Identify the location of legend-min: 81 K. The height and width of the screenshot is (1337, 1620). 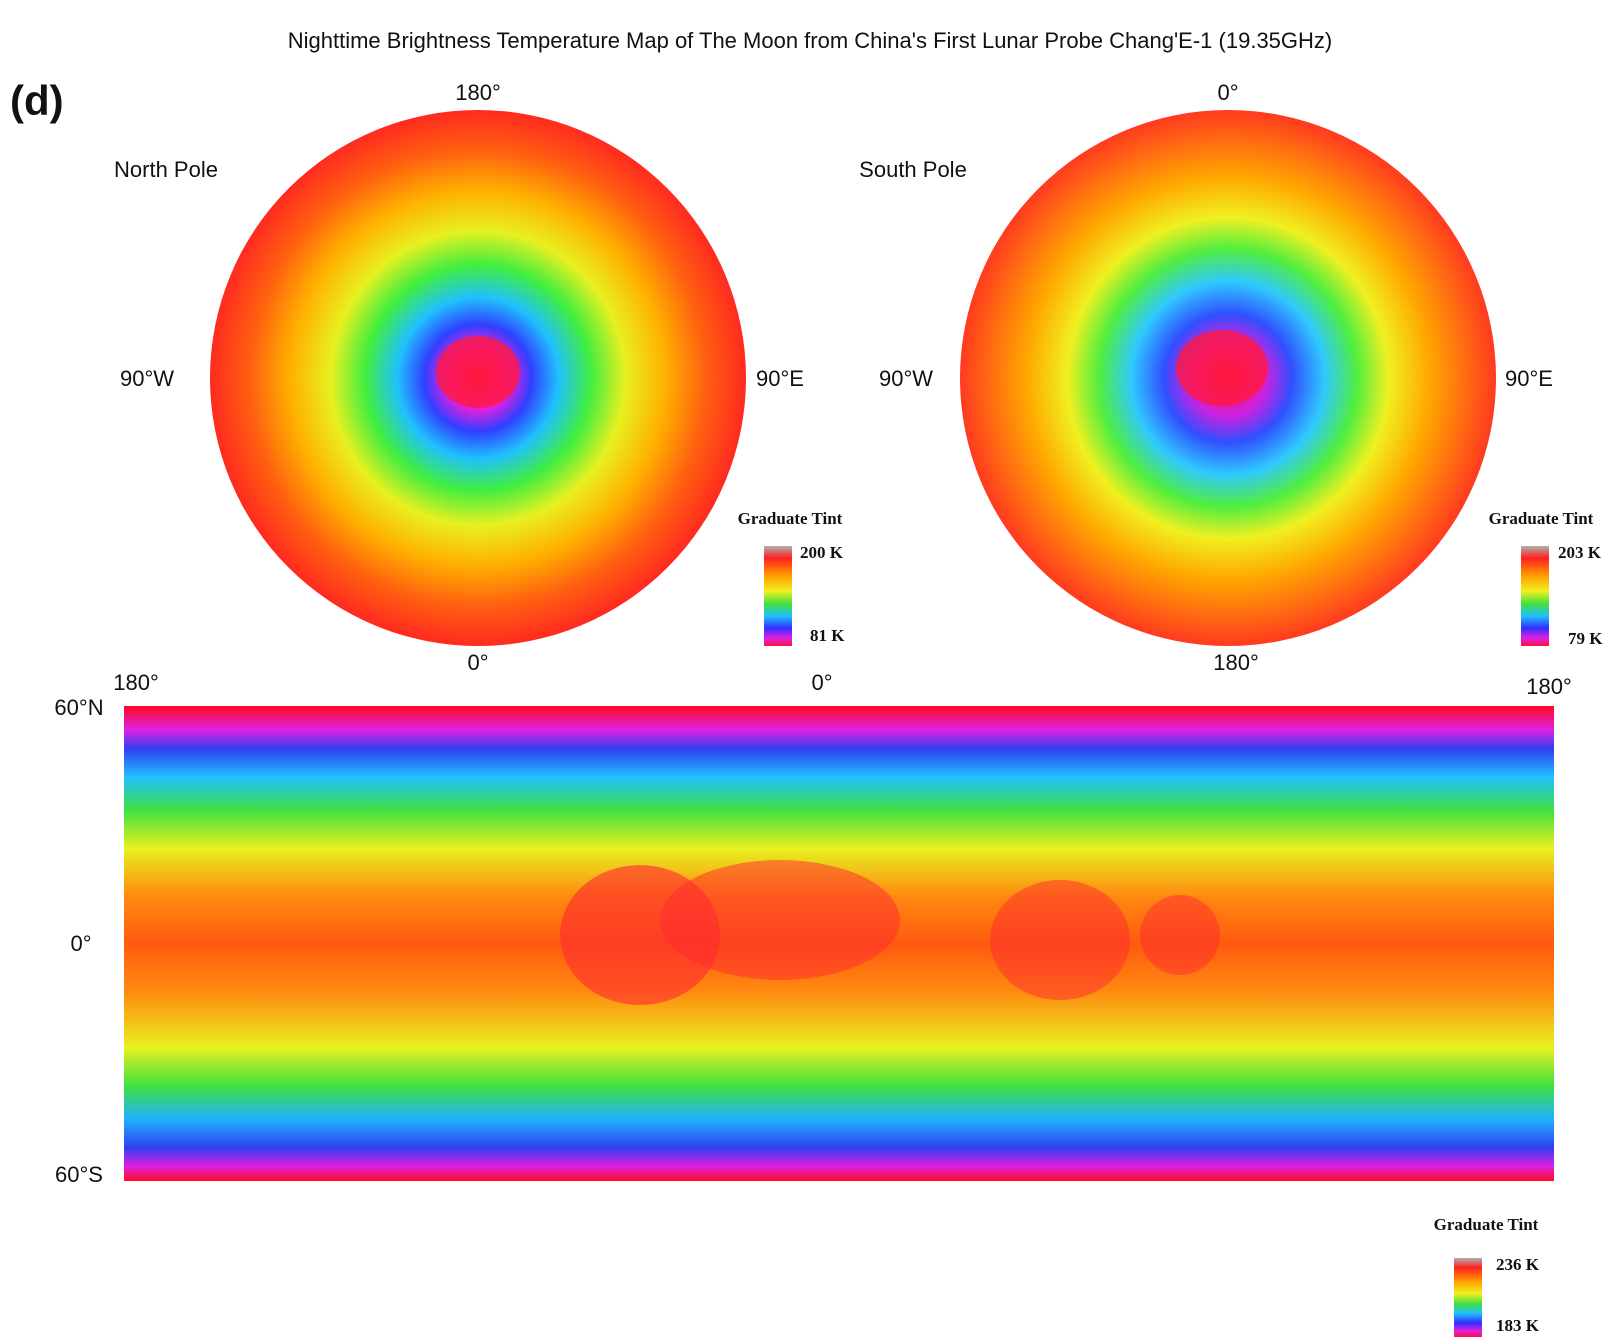
(827, 635).